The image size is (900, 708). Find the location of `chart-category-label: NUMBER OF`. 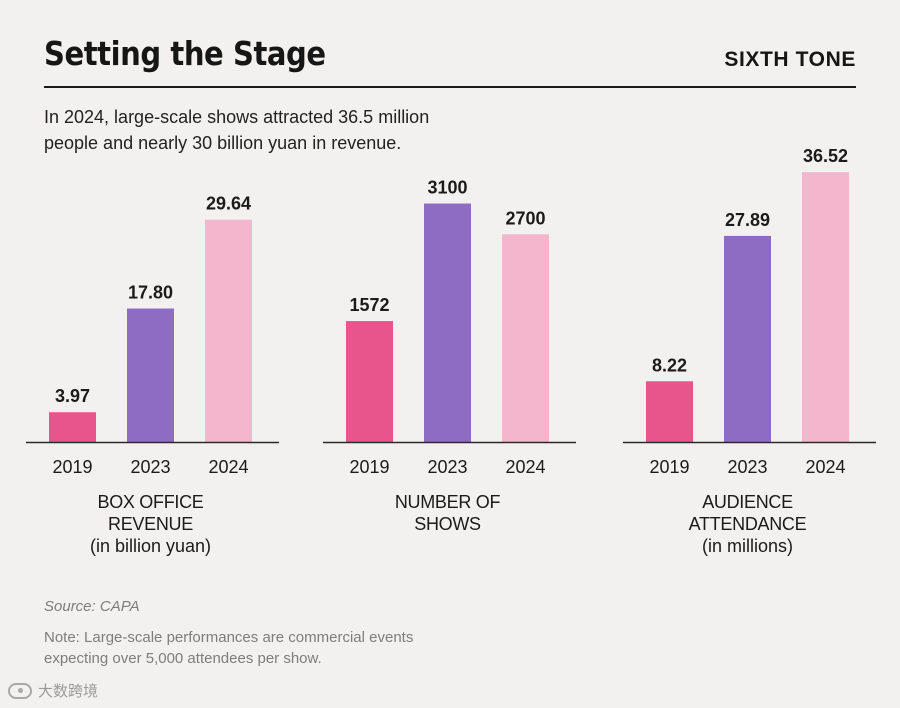

chart-category-label: NUMBER OF is located at coordinates (448, 502).